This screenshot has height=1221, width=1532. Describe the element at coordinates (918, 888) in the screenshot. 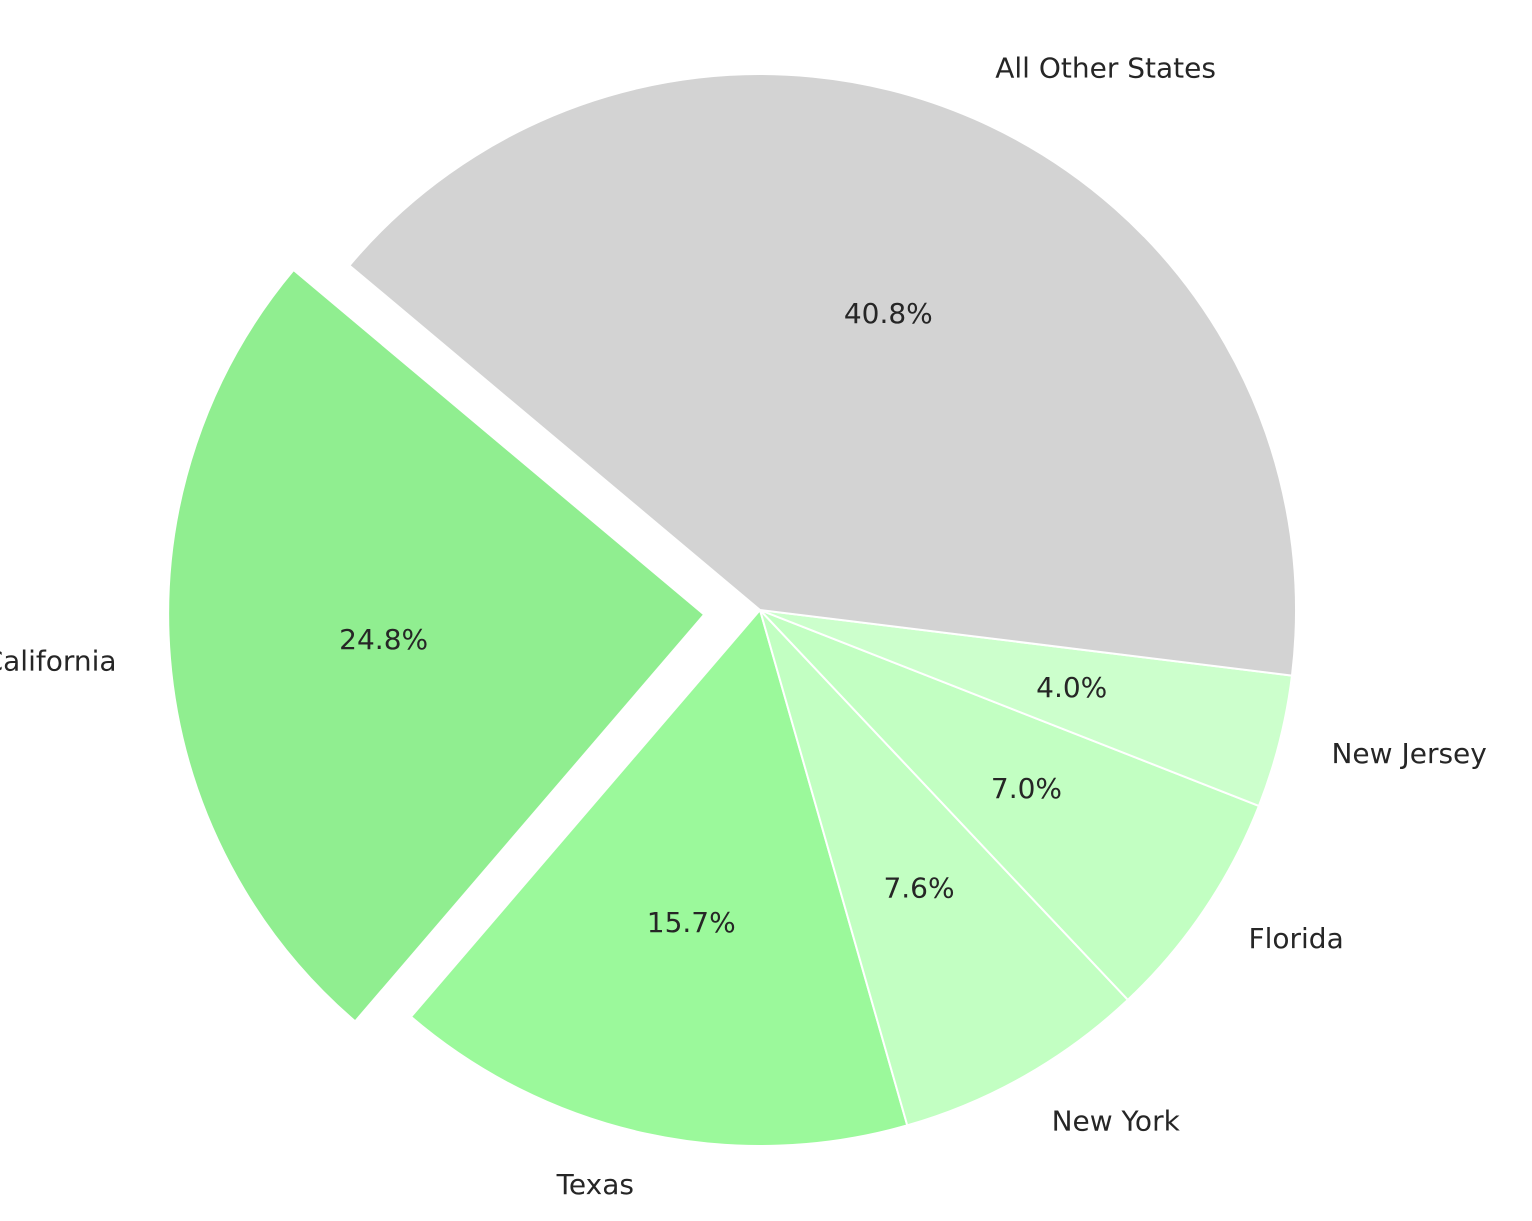

I see `percent-label-new-york: 7.6%` at that location.